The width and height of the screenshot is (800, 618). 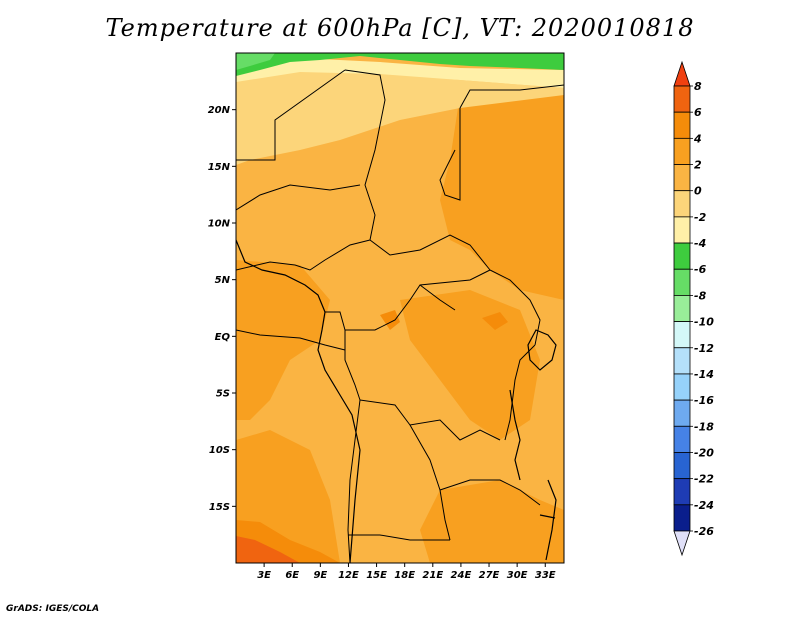 I want to click on colorbar-label: -24, so click(x=704, y=505).